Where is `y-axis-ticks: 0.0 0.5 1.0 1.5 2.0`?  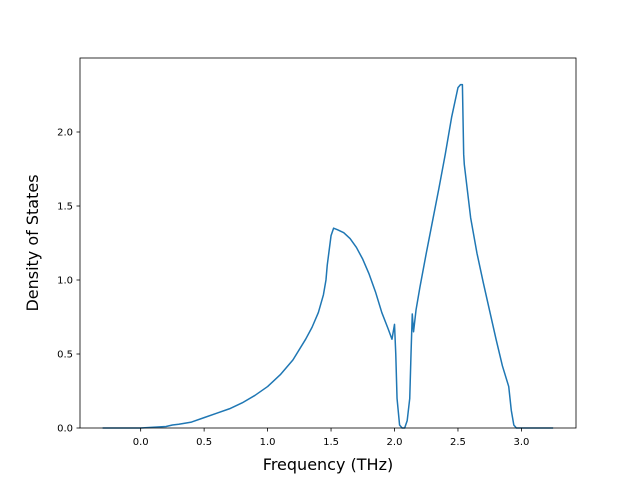 y-axis-ticks: 0.0 0.5 1.0 1.5 2.0 is located at coordinates (68, 281).